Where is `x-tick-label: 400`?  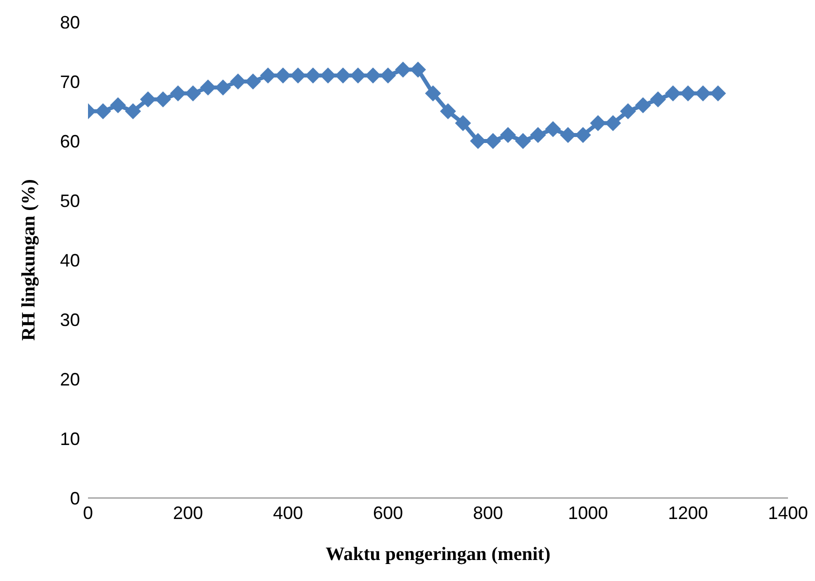
x-tick-label: 400 is located at coordinates (288, 512).